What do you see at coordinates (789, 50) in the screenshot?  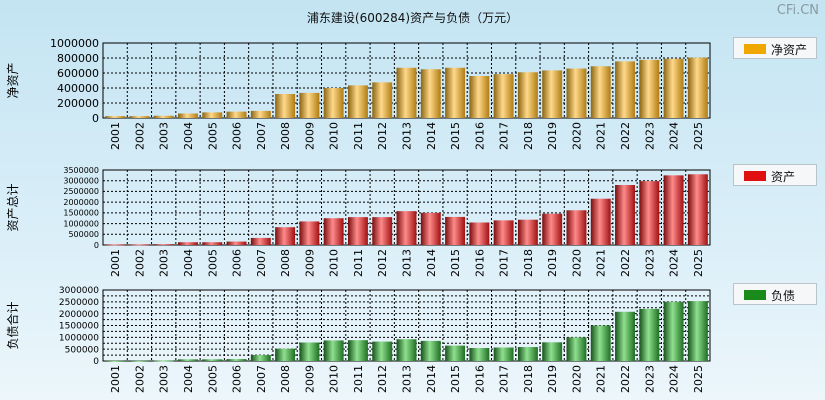 I see `legend-label: 净资产` at bounding box center [789, 50].